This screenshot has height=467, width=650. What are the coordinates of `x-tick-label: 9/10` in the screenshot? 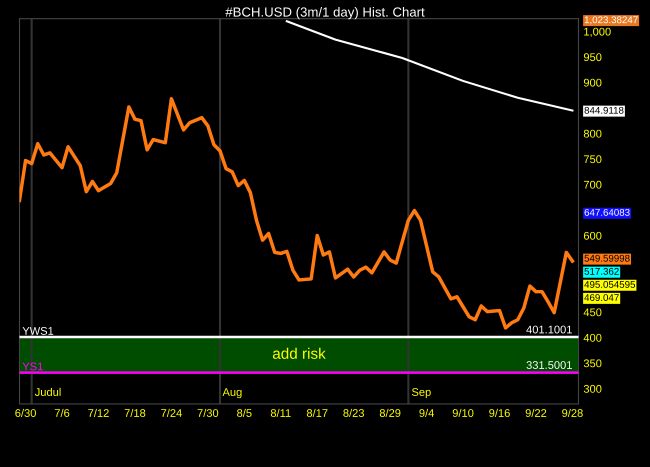 It's located at (463, 412).